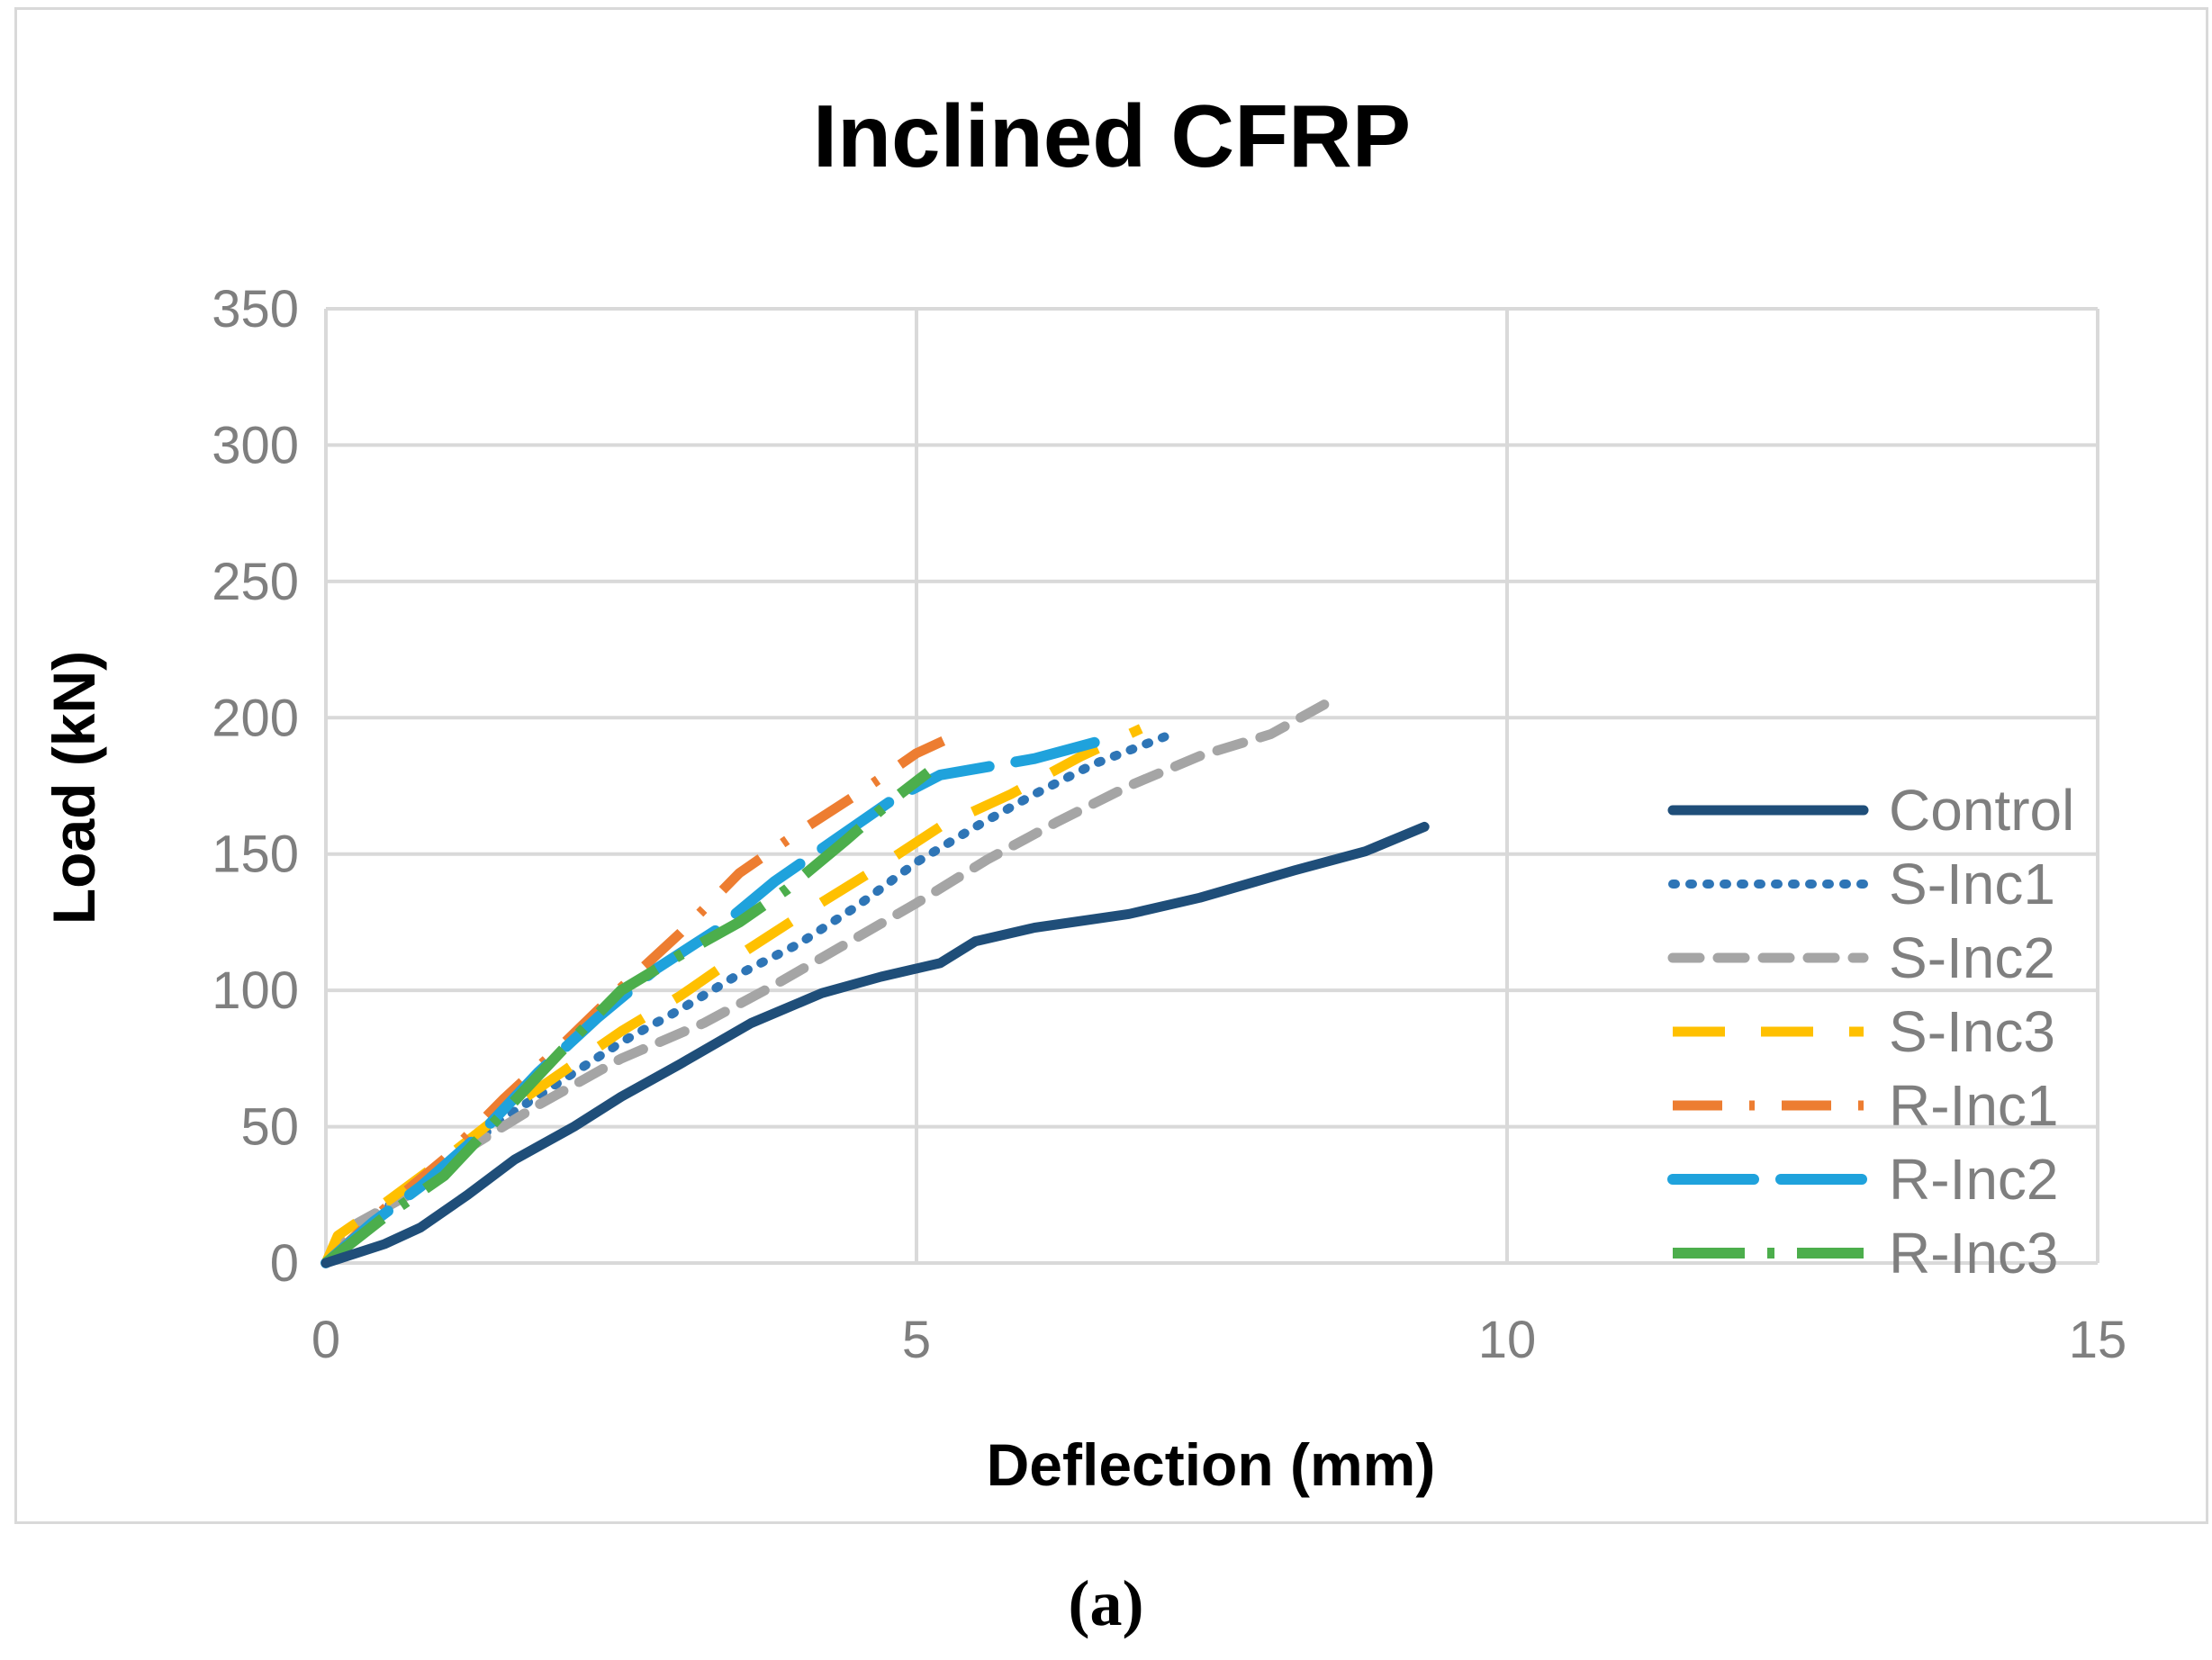 This screenshot has height=1660, width=2212. Describe the element at coordinates (255, 309) in the screenshot. I see `y-tick-label: 350` at that location.